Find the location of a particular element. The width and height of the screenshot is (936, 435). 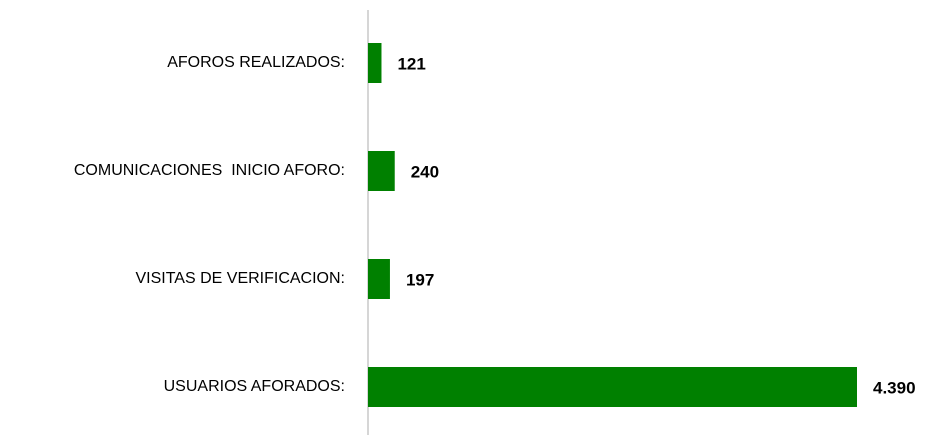

category-label: USUARIOS AFORADOS: is located at coordinates (254, 386).